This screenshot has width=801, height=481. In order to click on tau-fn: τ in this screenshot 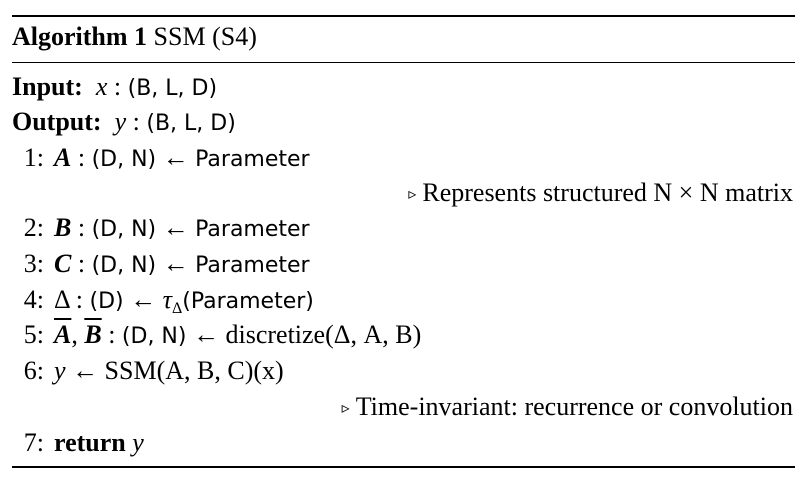, I will do `click(167, 299)`.